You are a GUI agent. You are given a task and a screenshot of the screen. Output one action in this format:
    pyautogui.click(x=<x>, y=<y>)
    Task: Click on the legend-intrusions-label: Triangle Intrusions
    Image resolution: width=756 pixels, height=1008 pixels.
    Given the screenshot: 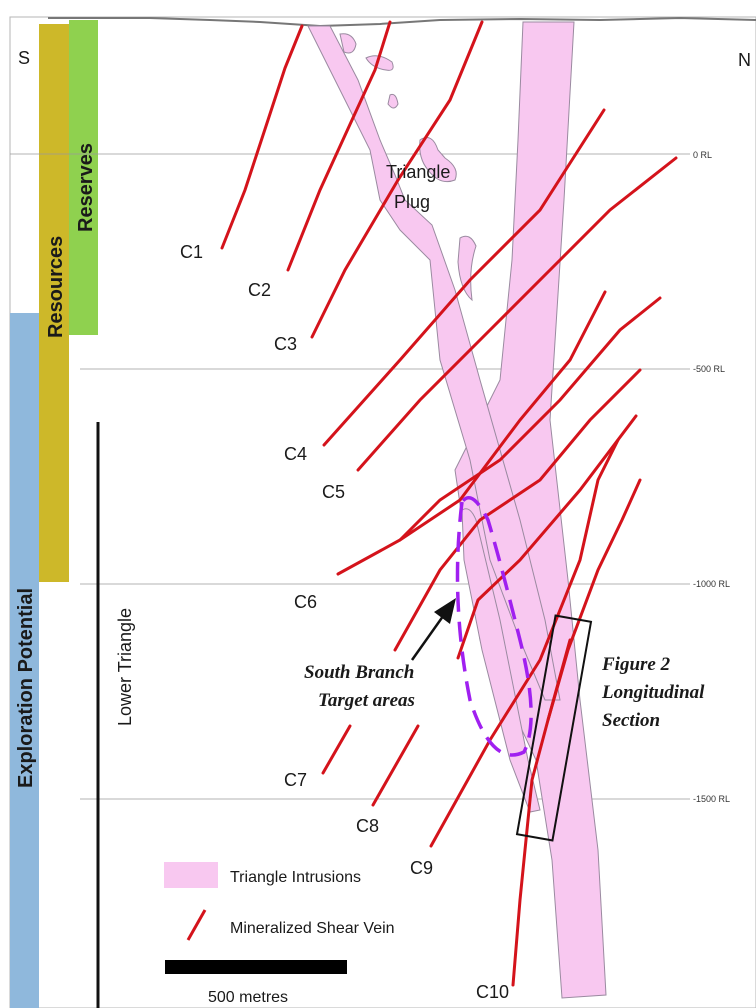 What is the action you would take?
    pyautogui.click(x=295, y=877)
    